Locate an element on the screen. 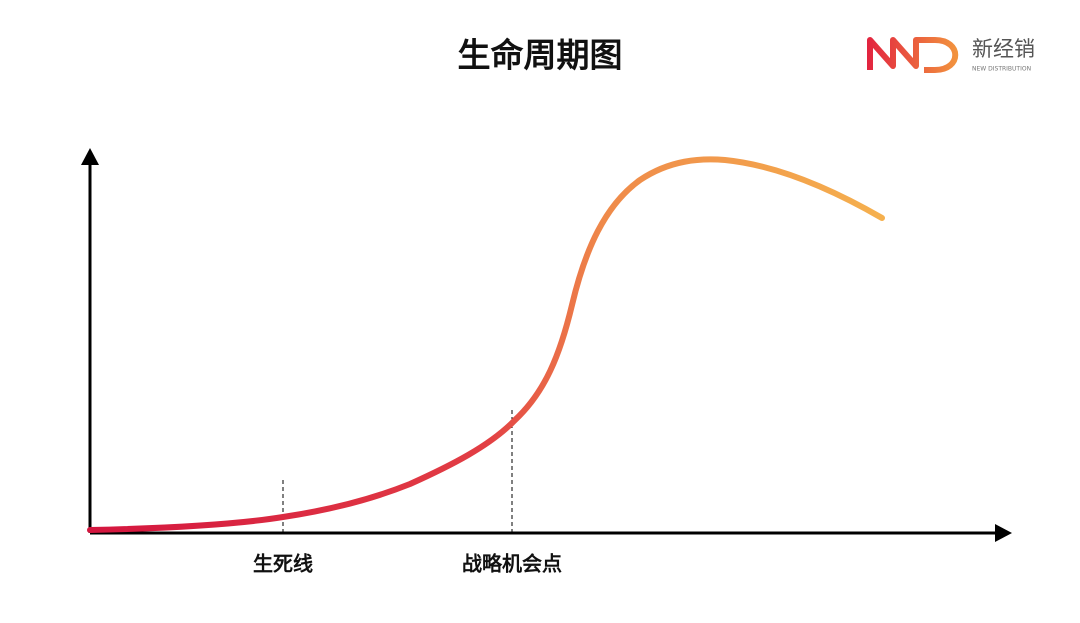 This screenshot has width=1080, height=623. logo-mark is located at coordinates (913, 55).